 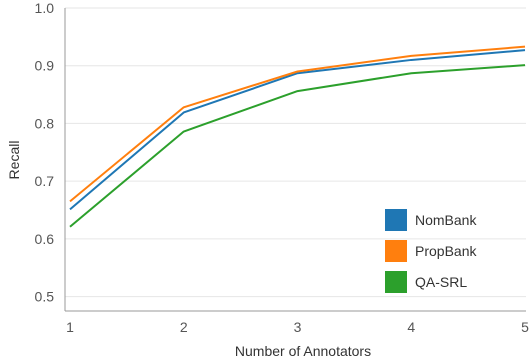 I want to click on y-tick-label: 0.5, so click(x=45, y=297).